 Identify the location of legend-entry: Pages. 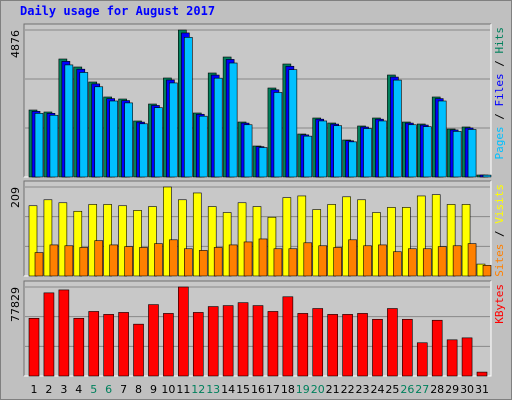
(499, 142).